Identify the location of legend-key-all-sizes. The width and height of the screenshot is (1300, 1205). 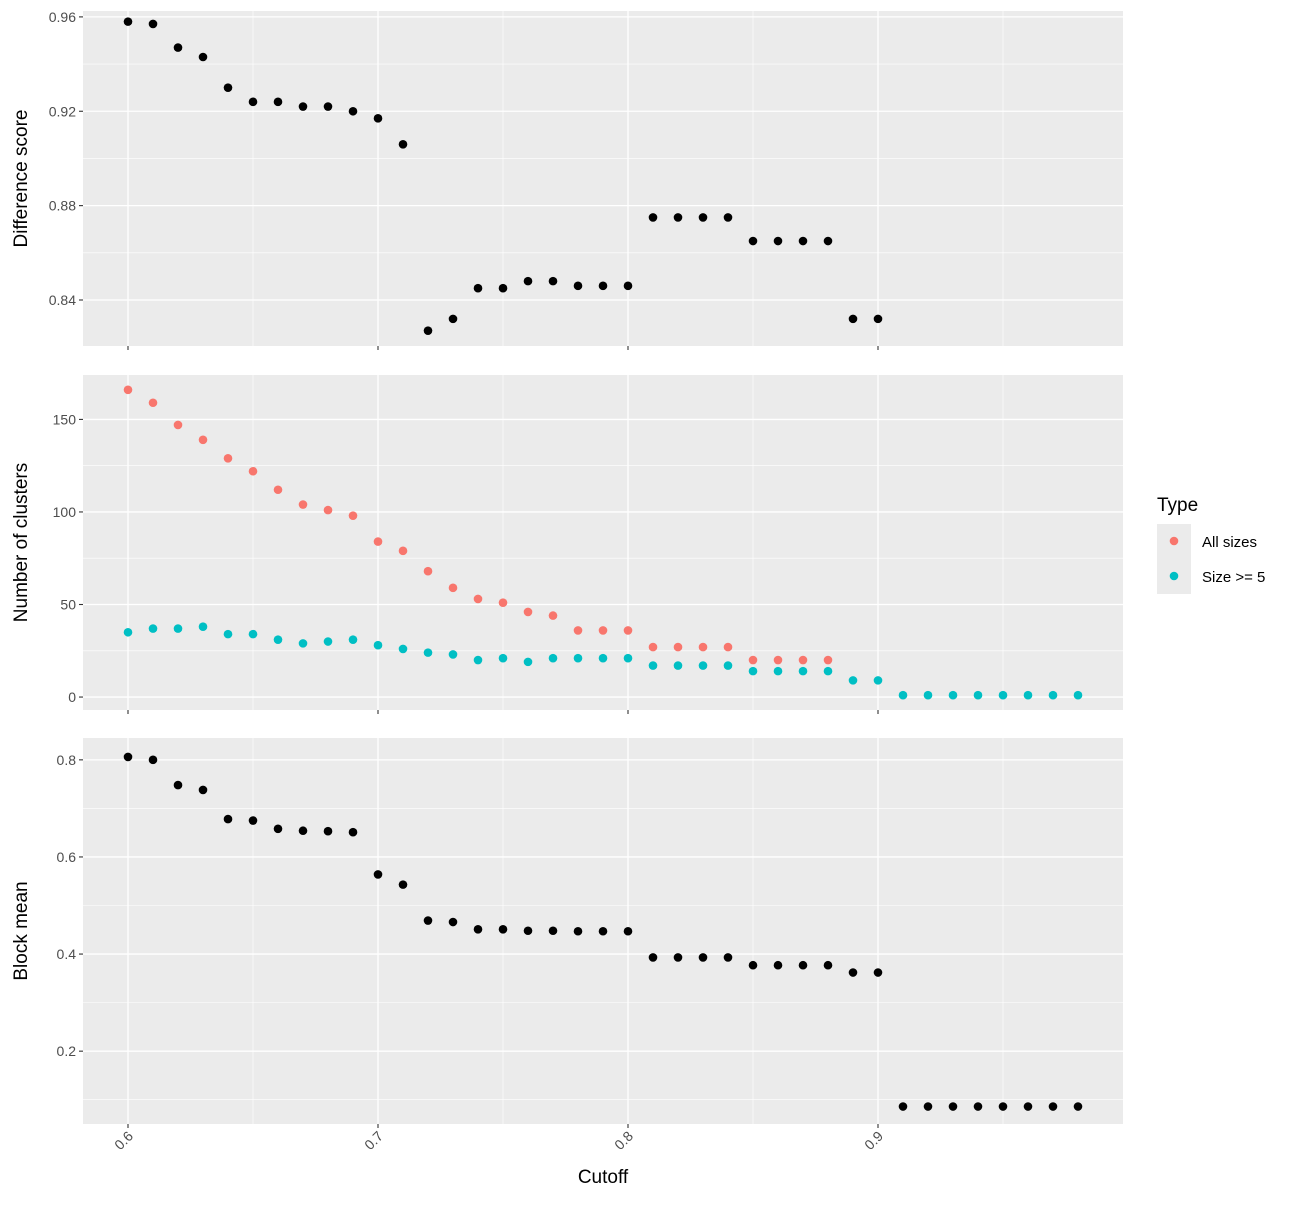
(1174, 541).